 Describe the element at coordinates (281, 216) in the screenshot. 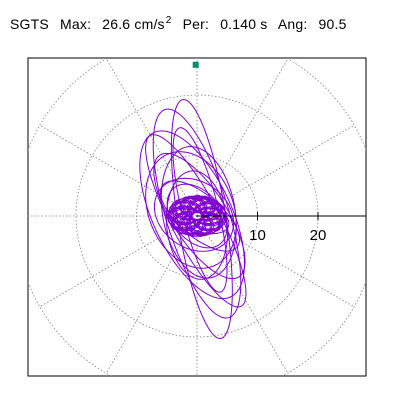

I see `polar-axes` at that location.